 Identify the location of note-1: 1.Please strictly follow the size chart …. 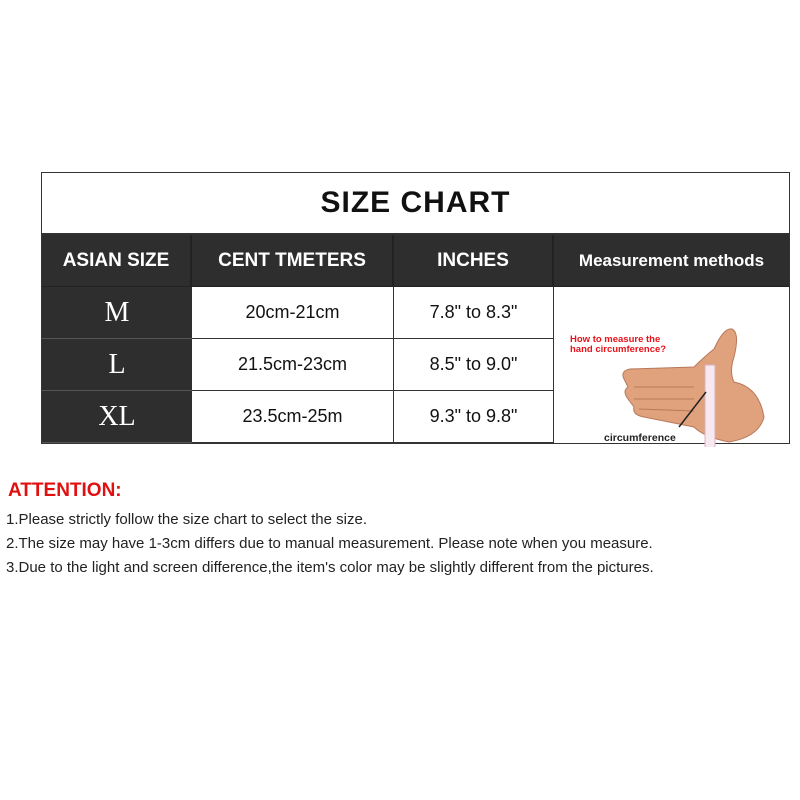
(186, 519).